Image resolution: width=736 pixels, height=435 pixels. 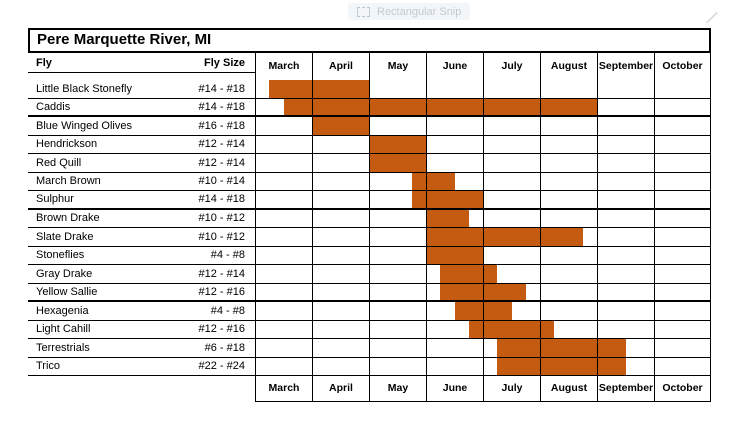 I want to click on fly-row: March Brown #10 - #14, so click(x=369, y=181).